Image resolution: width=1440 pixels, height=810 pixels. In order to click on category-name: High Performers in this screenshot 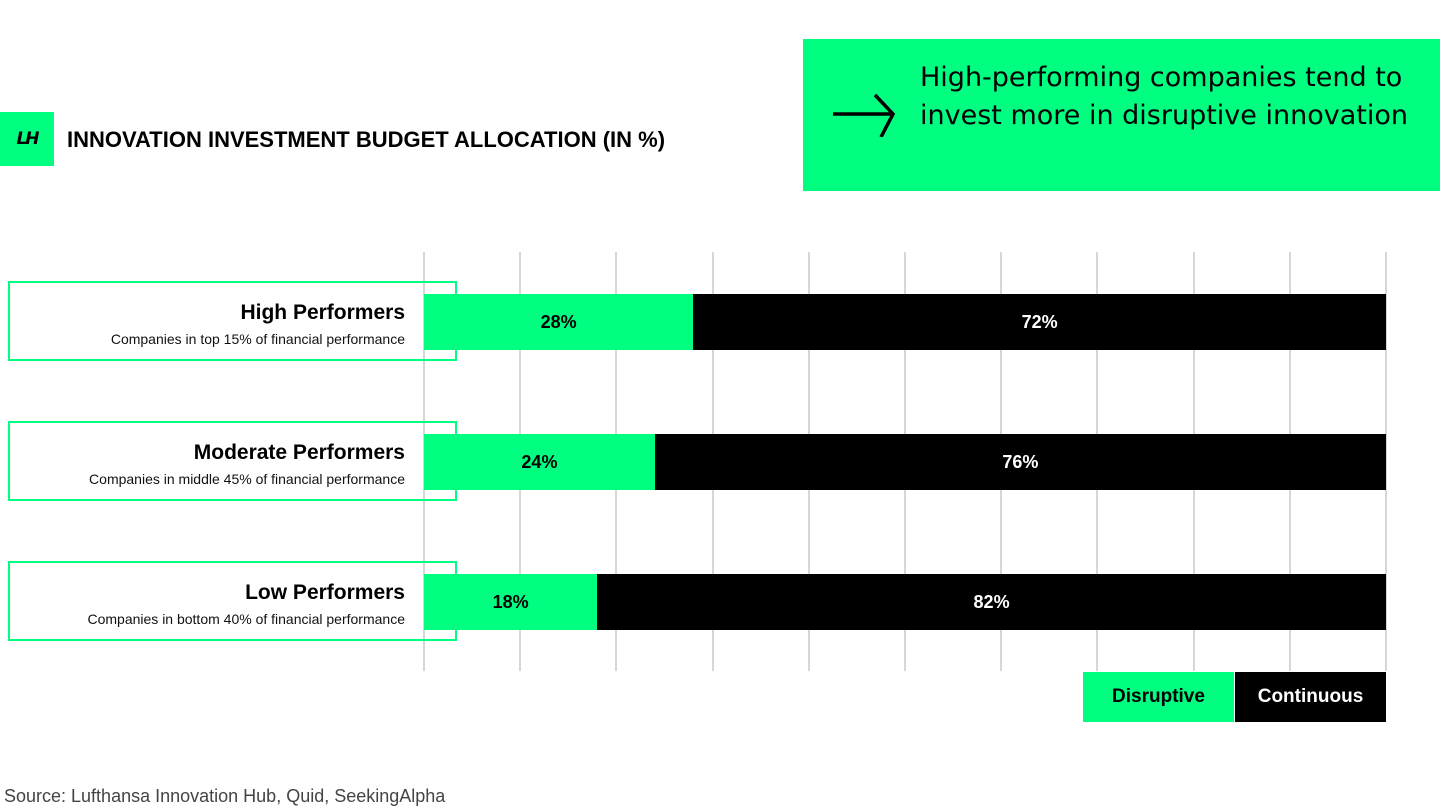, I will do `click(322, 312)`.